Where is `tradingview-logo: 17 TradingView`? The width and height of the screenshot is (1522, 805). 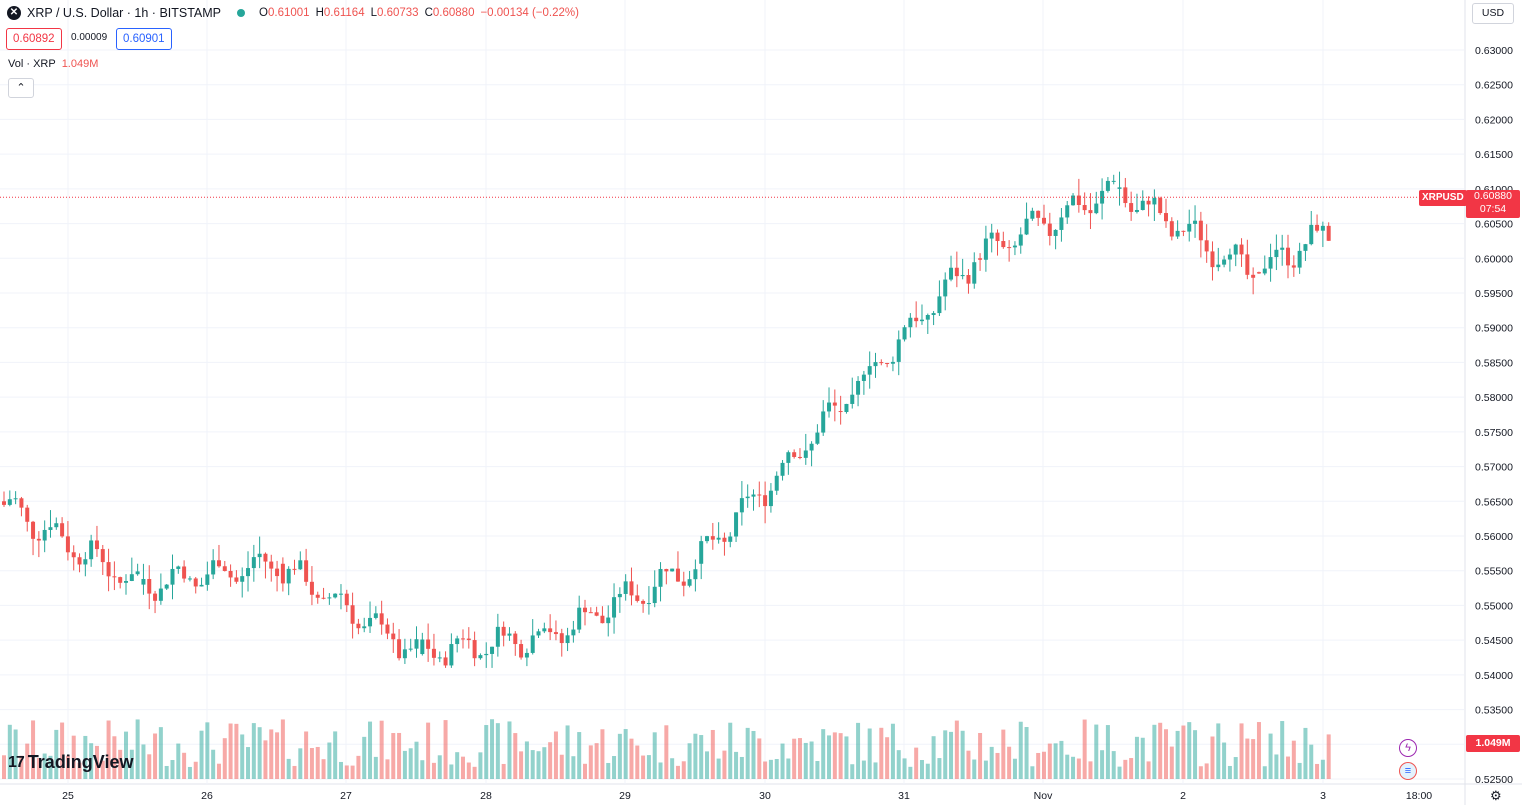
tradingview-logo: 17 TradingView is located at coordinates (71, 762).